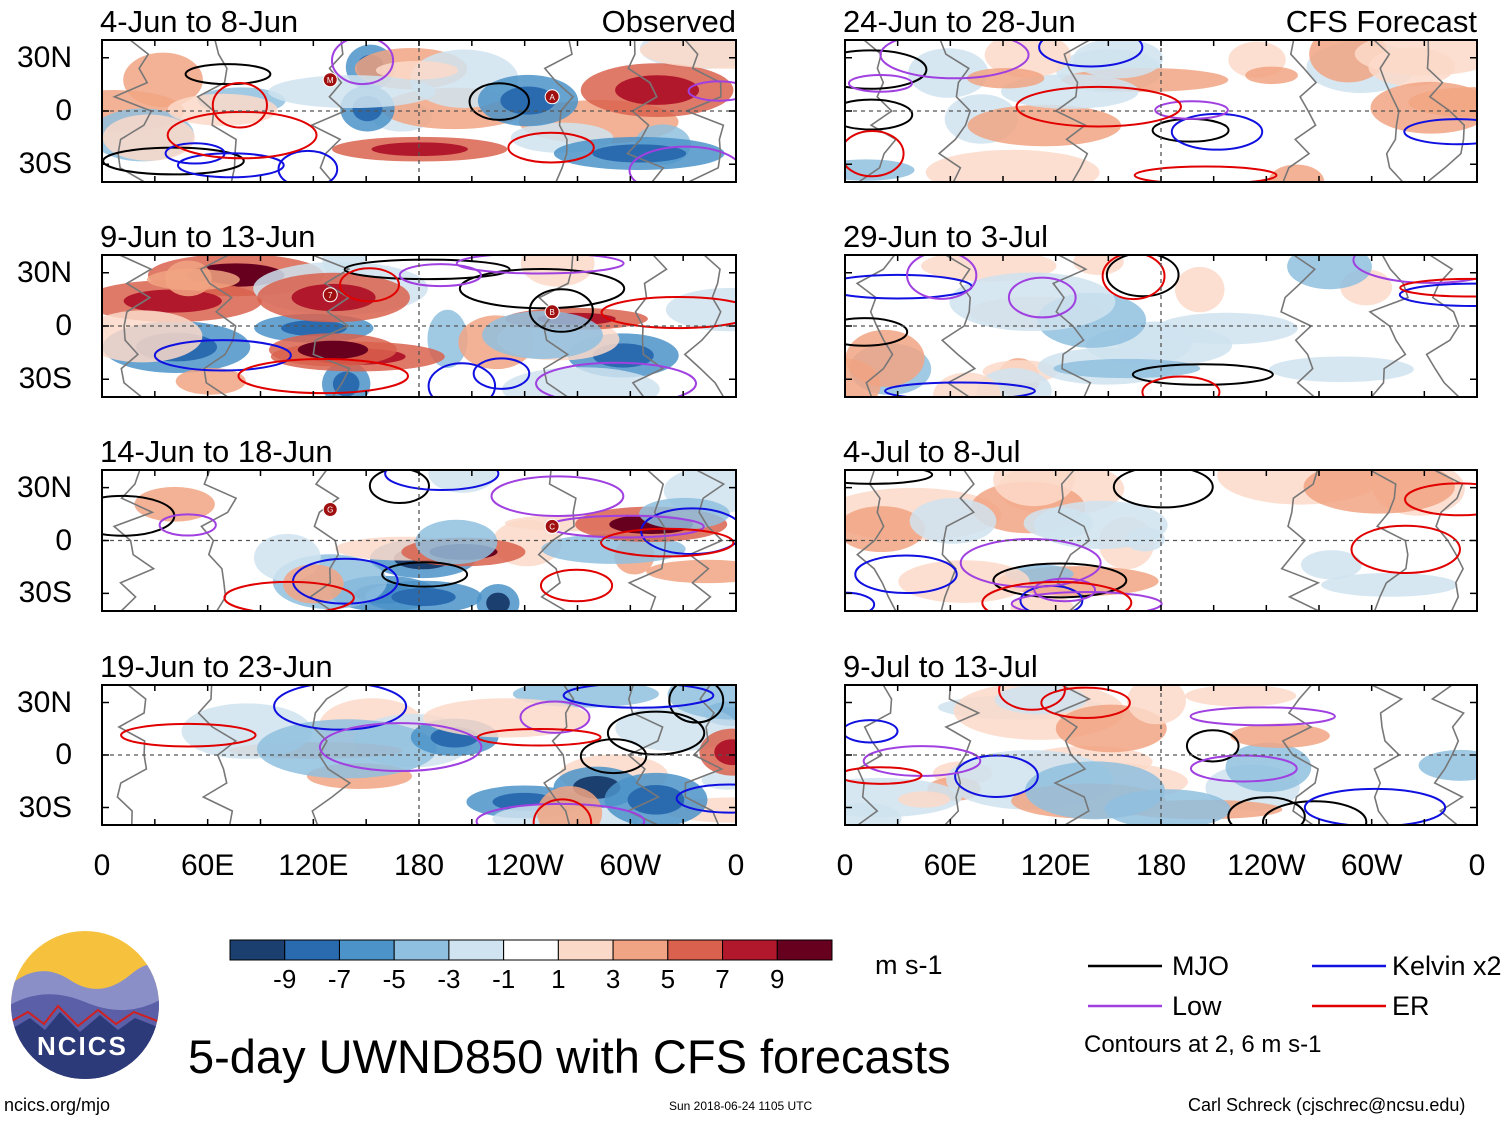 The image size is (1510, 1121). I want to click on colorbar-tick-label: -1, so click(504, 979).